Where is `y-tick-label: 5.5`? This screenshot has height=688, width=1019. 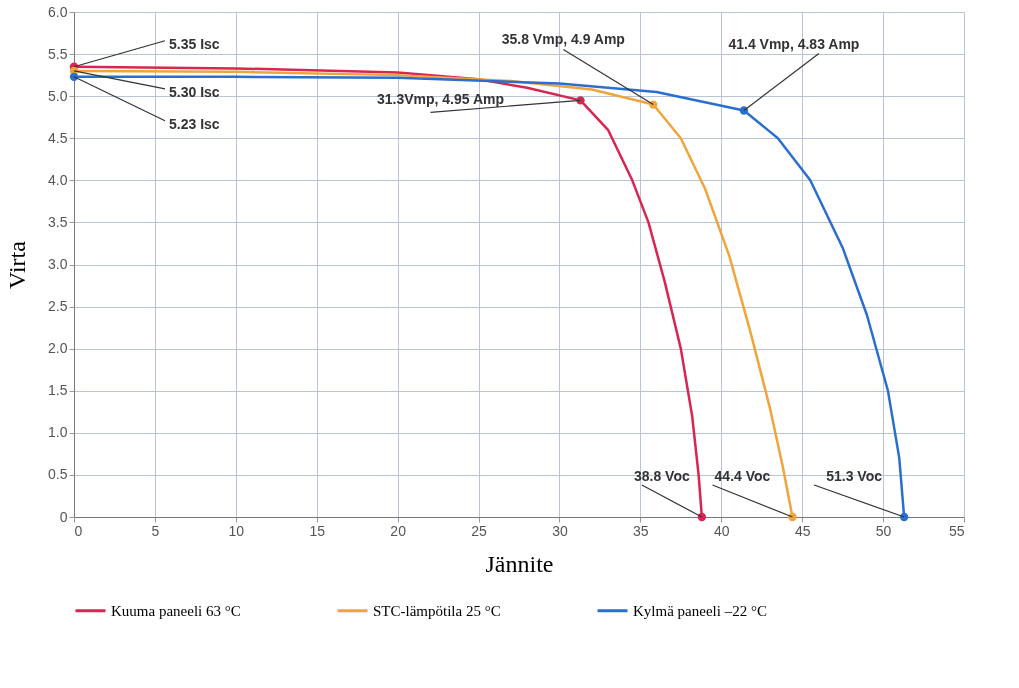 y-tick-label: 5.5 is located at coordinates (58, 53).